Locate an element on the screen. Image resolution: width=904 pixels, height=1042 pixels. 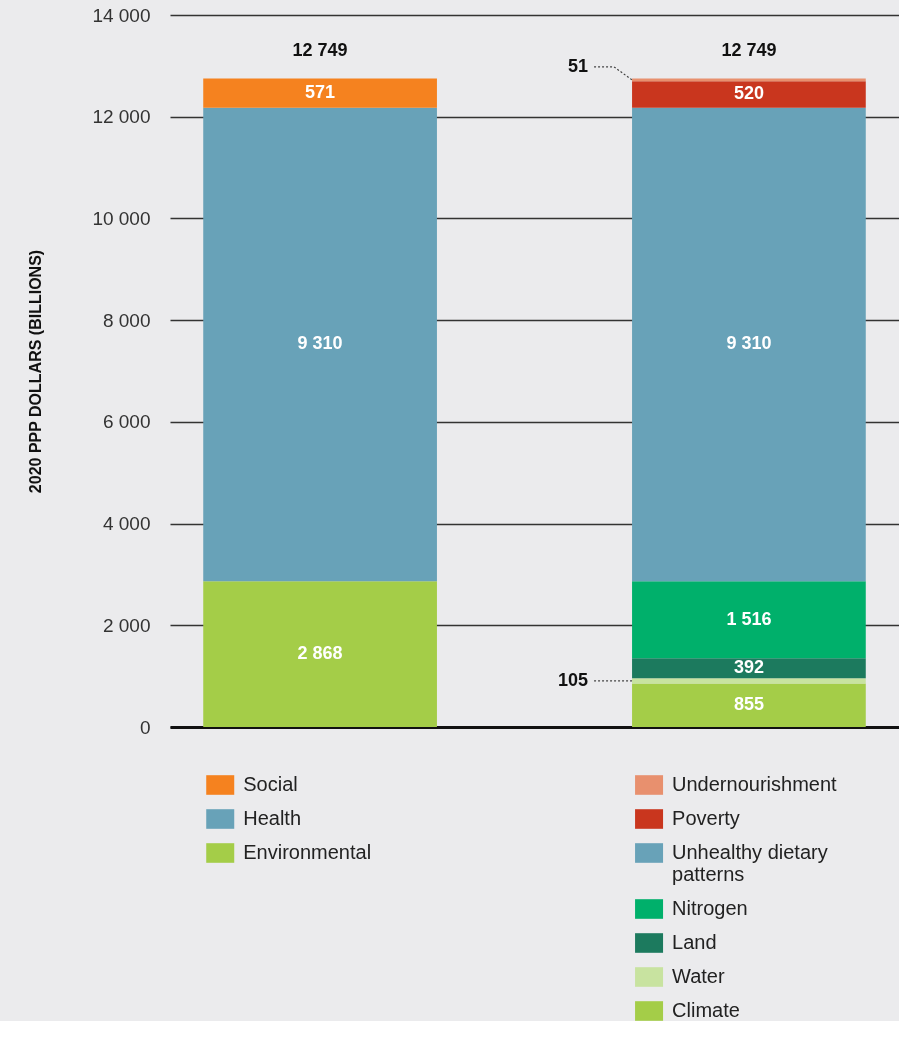
data-label: 51 is located at coordinates (578, 65).